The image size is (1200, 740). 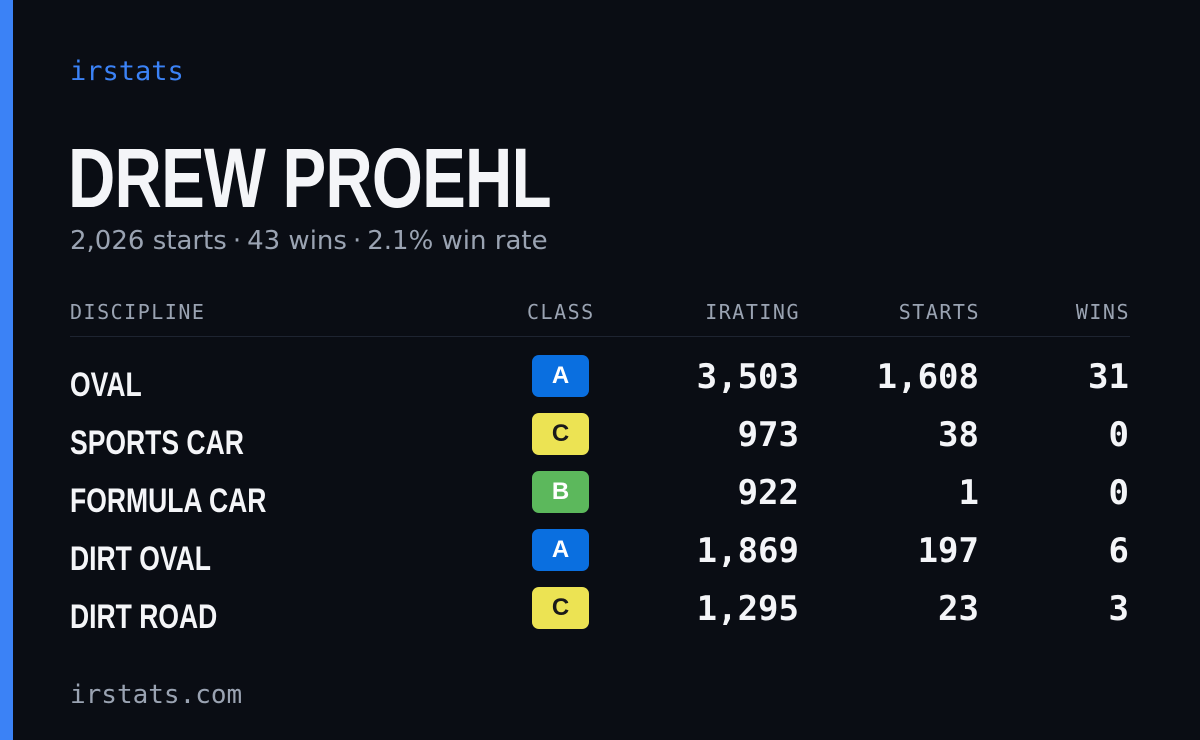 I want to click on table-row: SPORTS CAR C 973 38 0, so click(x=600, y=442).